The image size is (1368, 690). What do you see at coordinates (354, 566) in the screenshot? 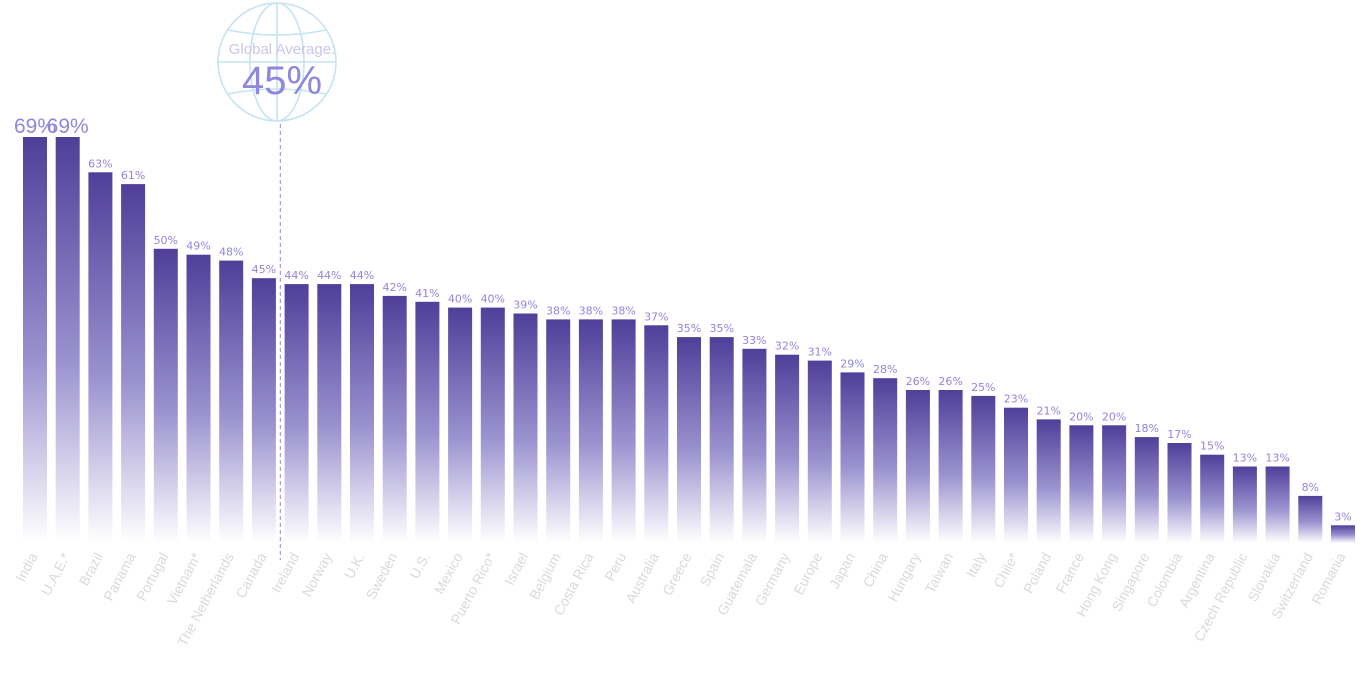
I see `category-label-10: U.K.` at bounding box center [354, 566].